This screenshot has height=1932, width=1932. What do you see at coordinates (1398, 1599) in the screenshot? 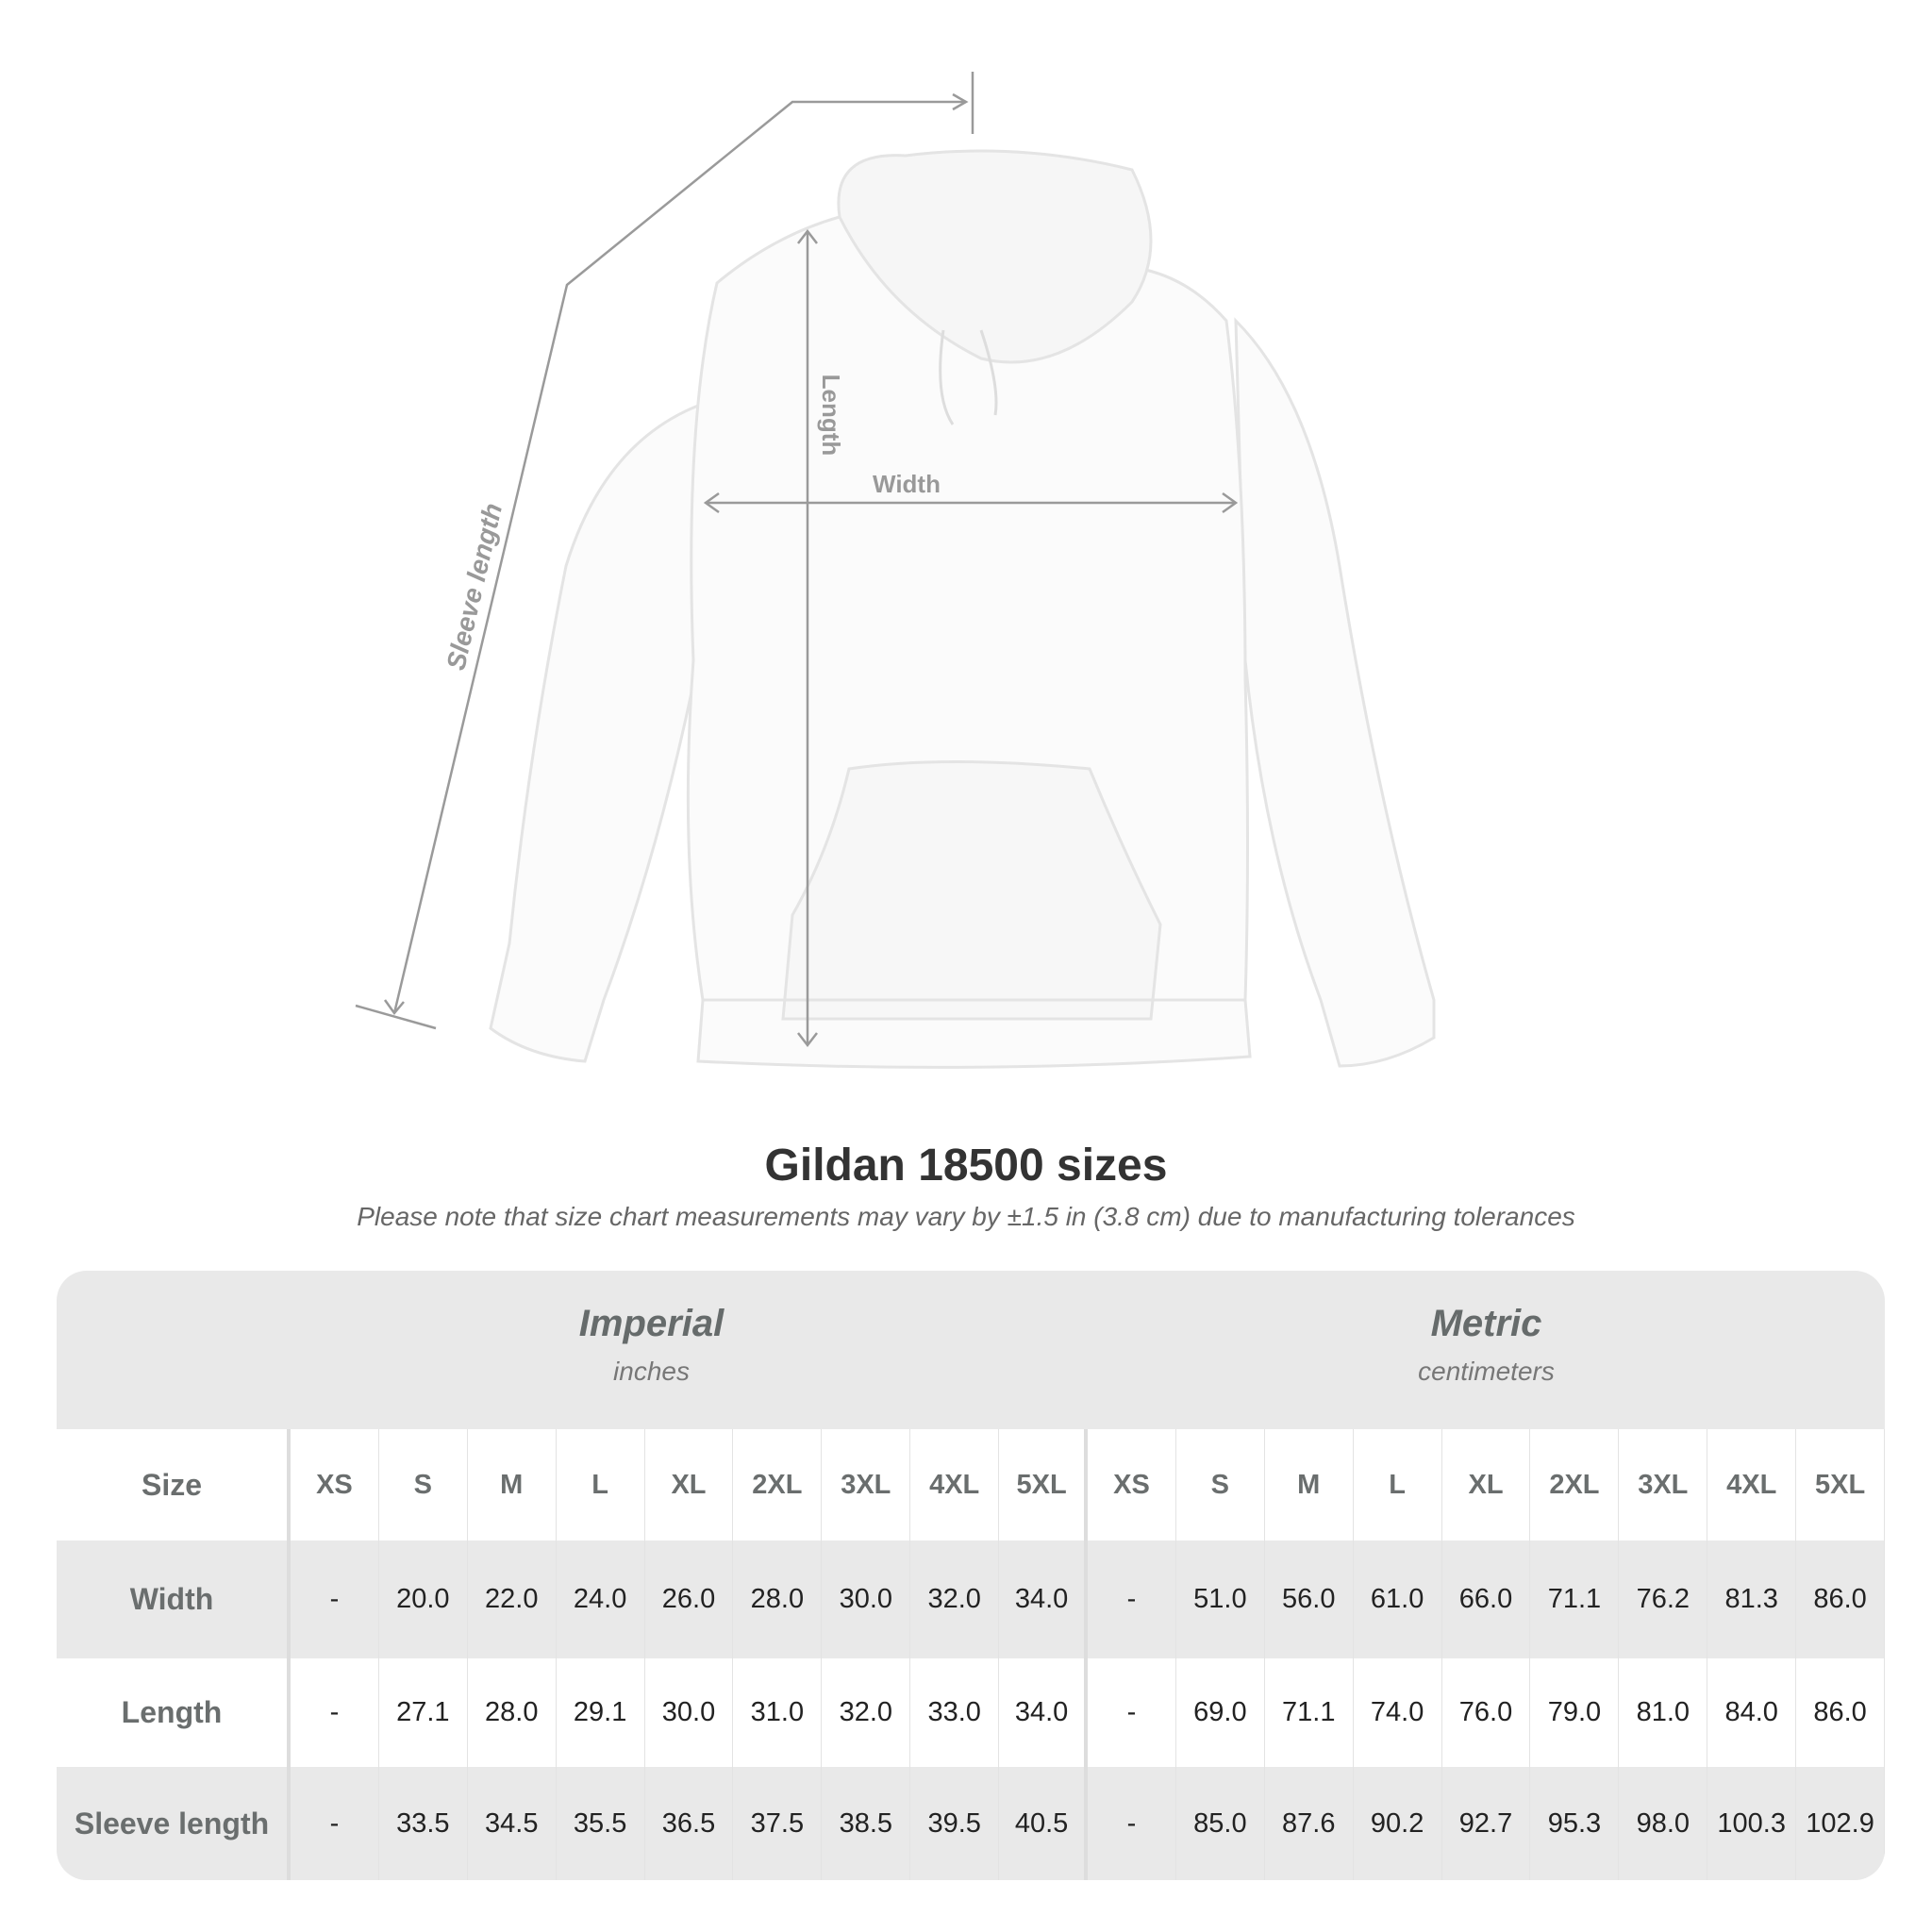
I see `value-cell-metric: 61.0` at bounding box center [1398, 1599].